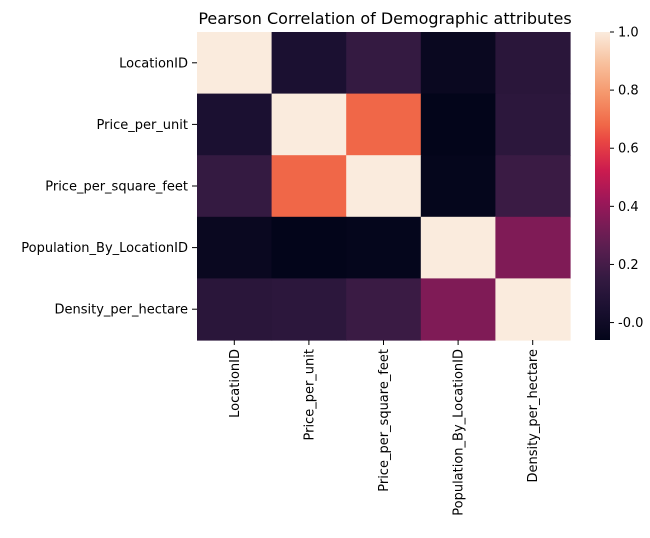  What do you see at coordinates (458, 63) in the screenshot?
I see `heatmap-cell-r0-c3` at bounding box center [458, 63].